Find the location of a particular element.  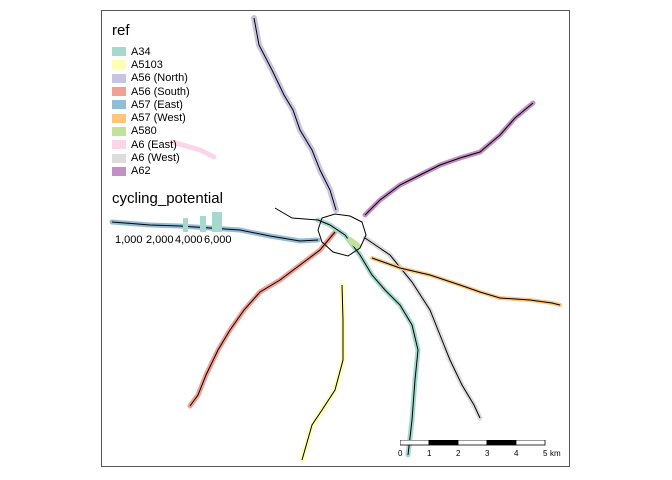

cycling-potential-labels: 1,000 2,000 4,000 6,000 is located at coordinates (175, 240).